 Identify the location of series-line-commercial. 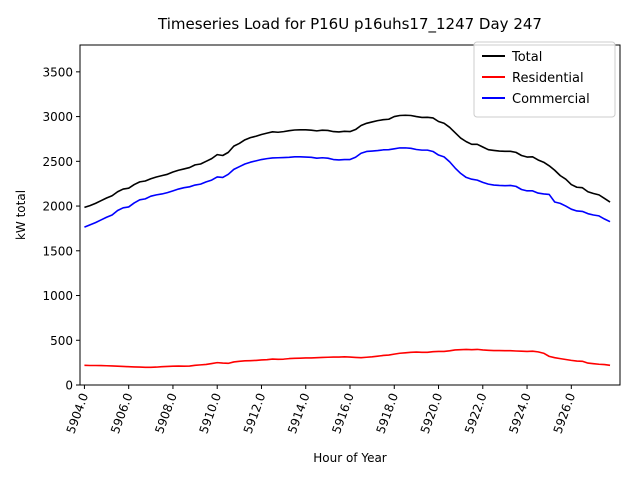
(347, 187).